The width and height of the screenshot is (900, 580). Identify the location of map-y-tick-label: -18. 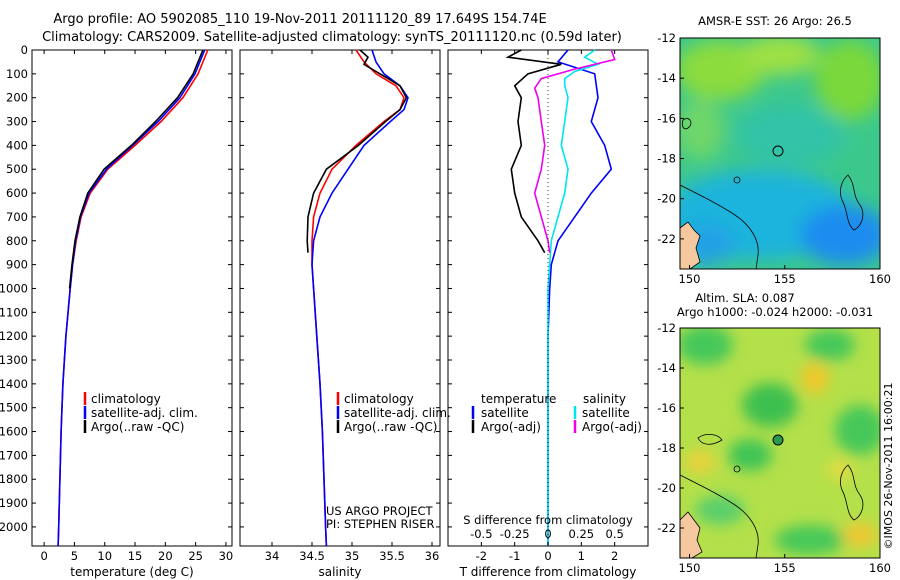
(666, 159).